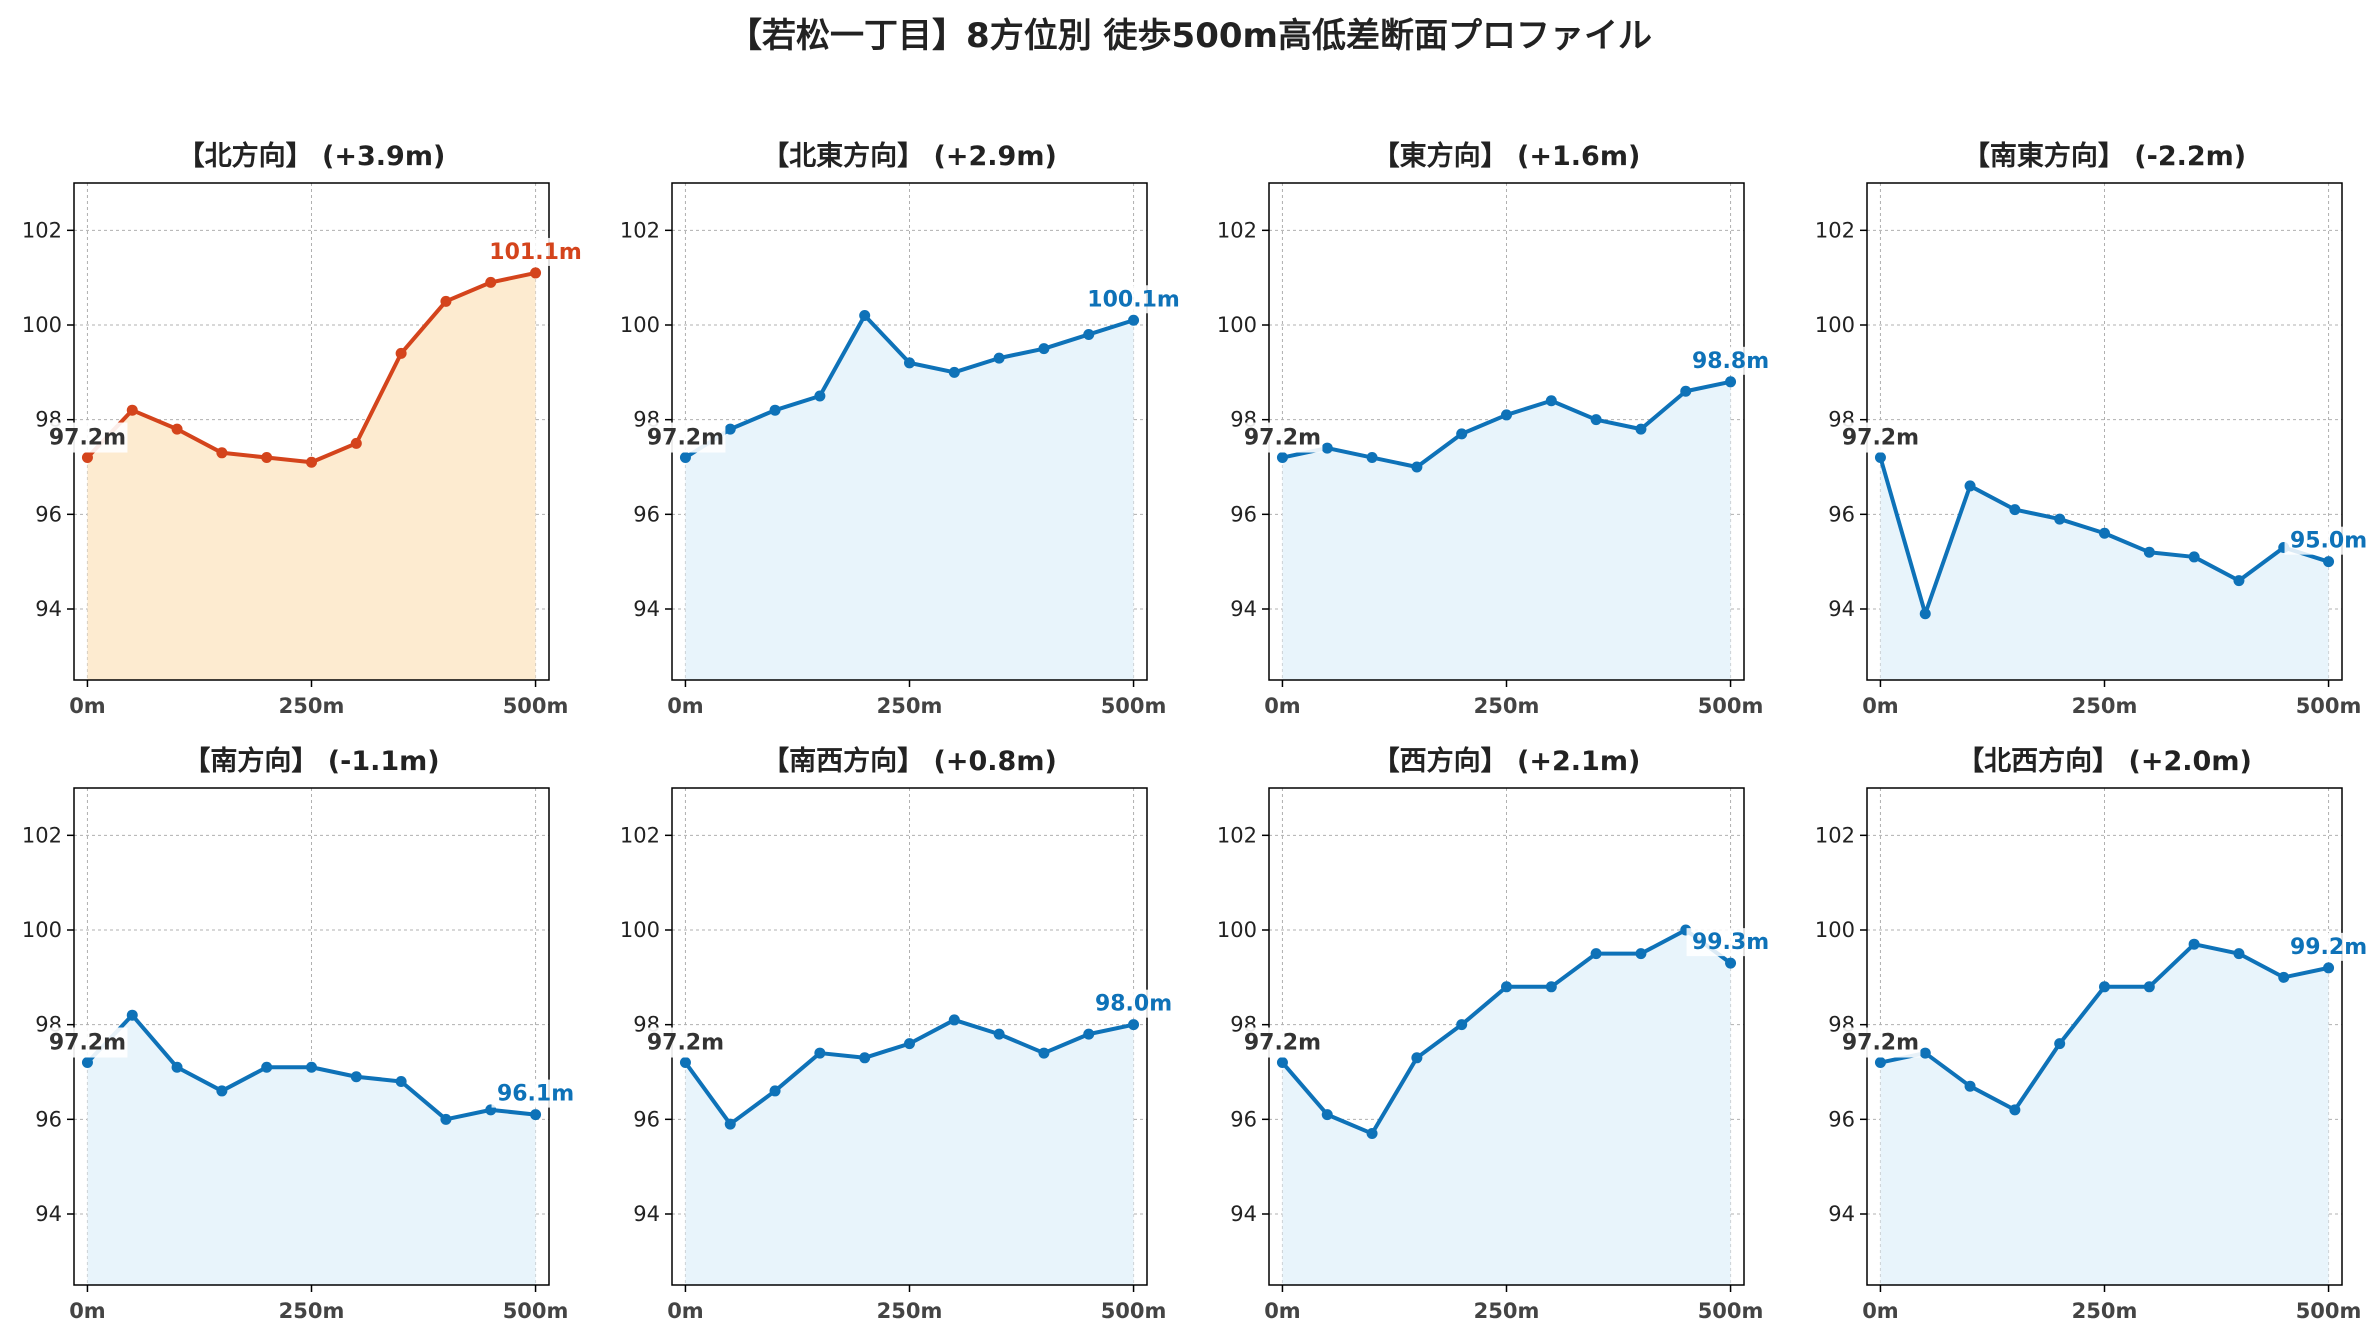  I want to click on end-label: 98.0m, so click(1133, 1004).